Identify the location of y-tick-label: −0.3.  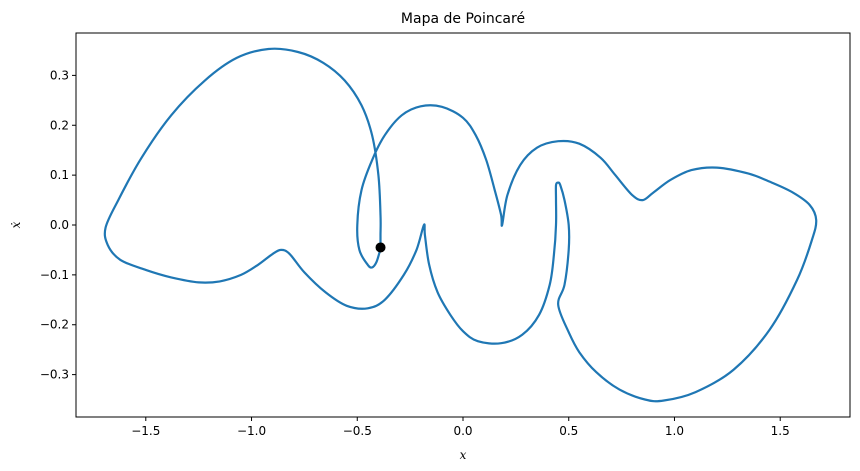
(54, 375).